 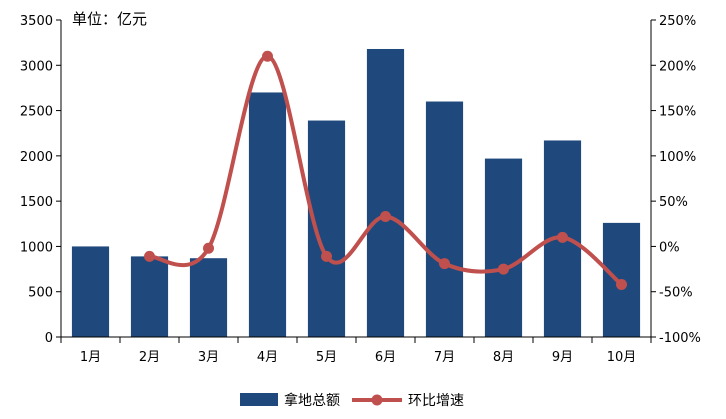 What do you see at coordinates (669, 247) in the screenshot?
I see `right-tick-label: 0%` at bounding box center [669, 247].